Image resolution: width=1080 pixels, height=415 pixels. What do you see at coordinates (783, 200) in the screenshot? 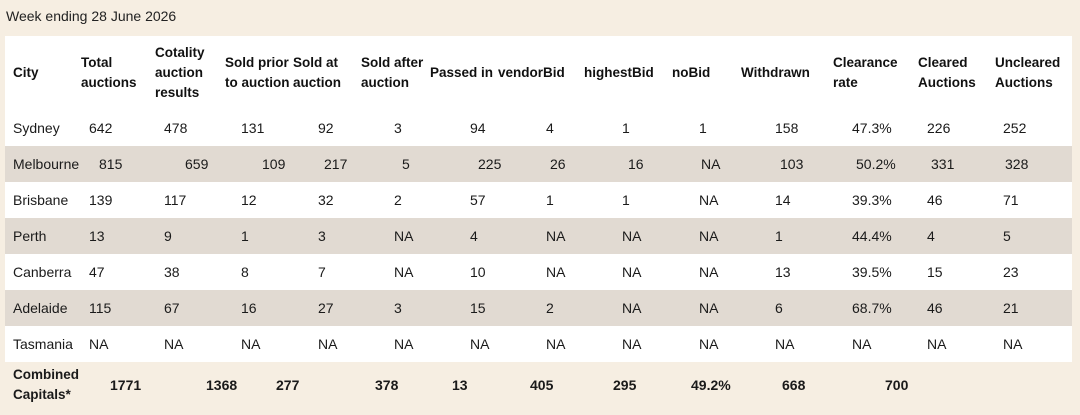
I see `table-cell-withdrawn: 14` at bounding box center [783, 200].